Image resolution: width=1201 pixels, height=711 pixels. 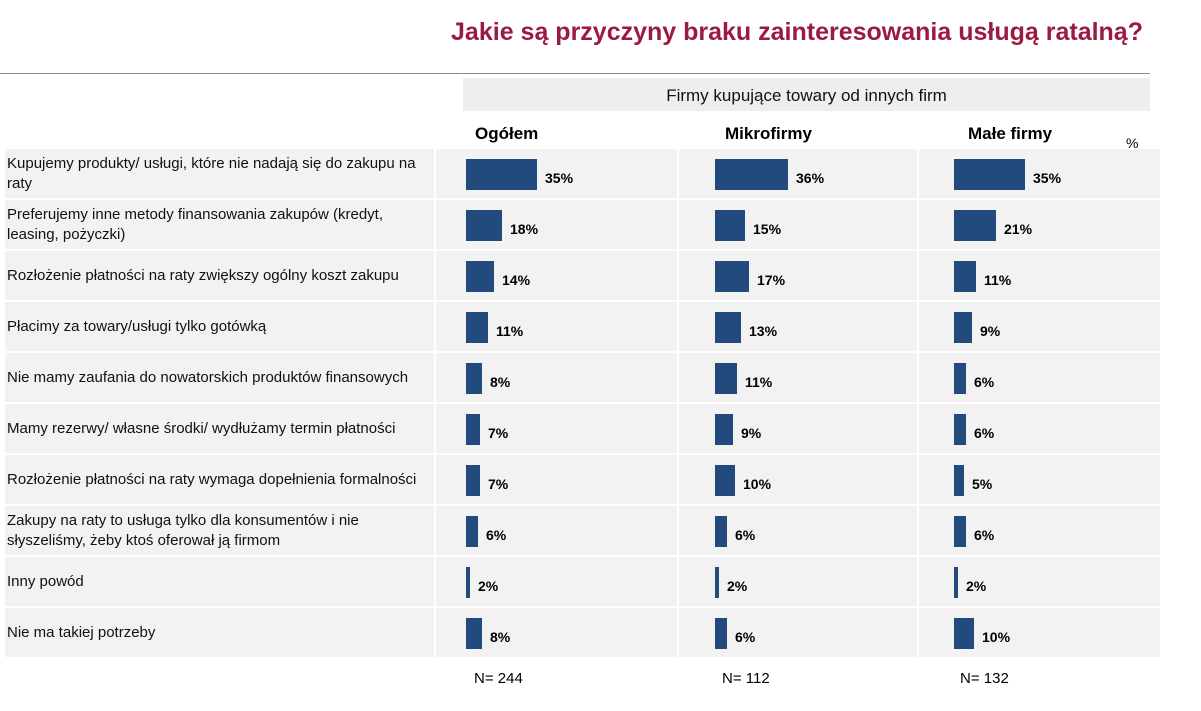 I want to click on unit-label: %, so click(x=1132, y=143).